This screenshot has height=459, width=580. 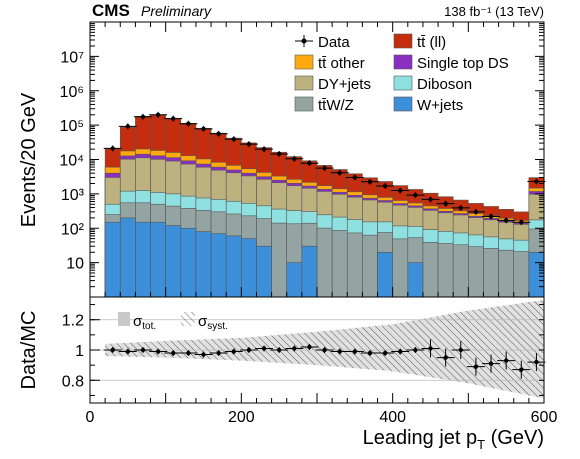 I want to click on legend-swatch-sigma-tot, so click(x=124, y=319).